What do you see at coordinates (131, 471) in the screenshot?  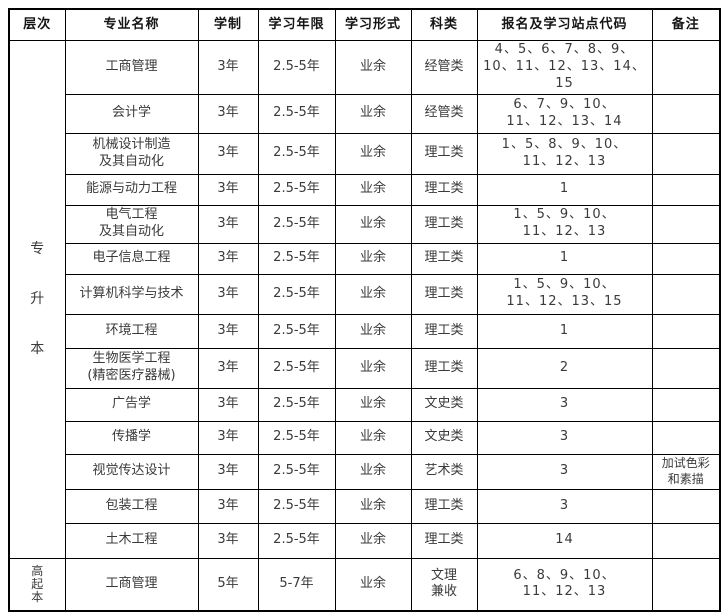 I see `cell-major: 视觉传达设计` at bounding box center [131, 471].